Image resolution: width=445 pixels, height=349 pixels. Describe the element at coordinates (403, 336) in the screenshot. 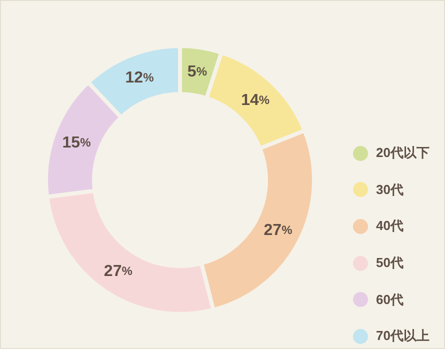

I see `legend-label: 70代以上` at that location.